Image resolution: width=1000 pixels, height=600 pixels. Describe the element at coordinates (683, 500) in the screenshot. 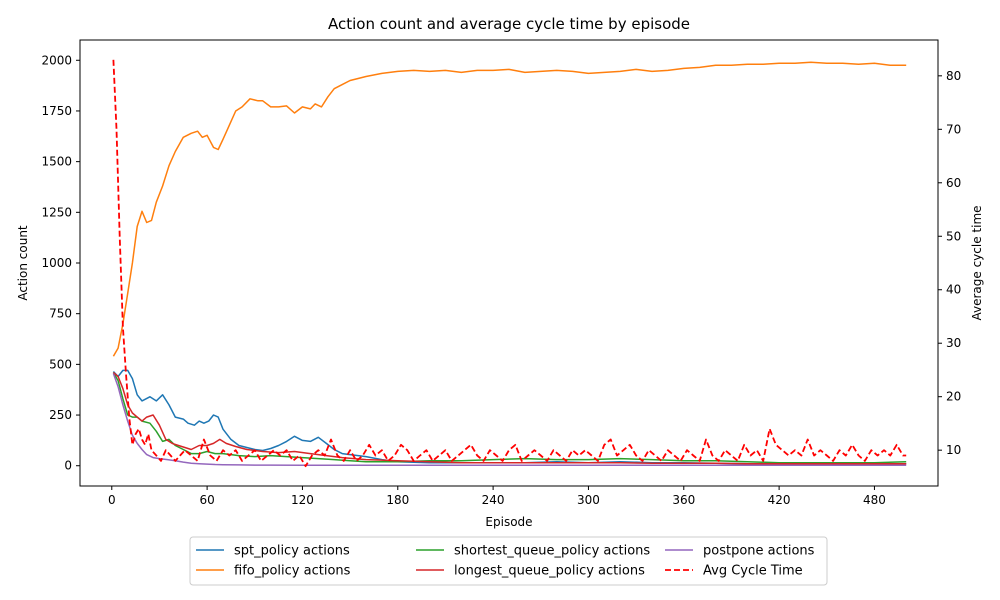

I see `x-tick-label: 360` at that location.